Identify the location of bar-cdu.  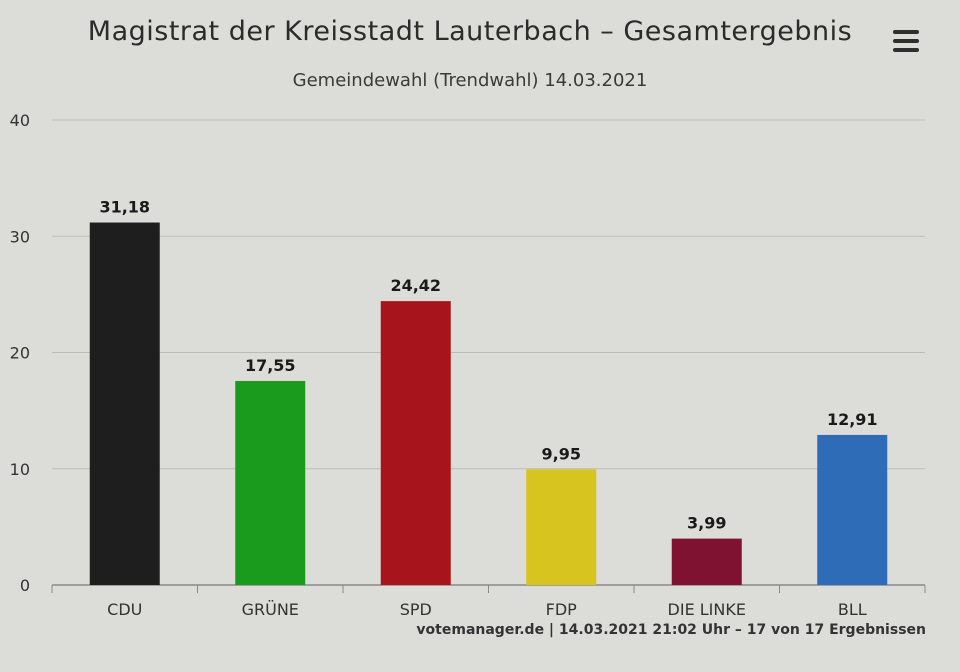
(124, 403).